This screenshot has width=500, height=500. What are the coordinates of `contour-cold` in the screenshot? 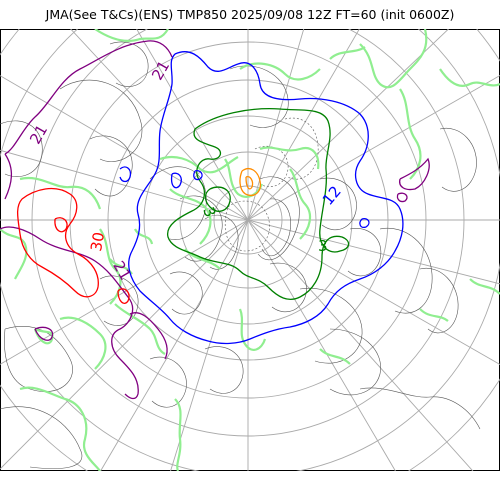 It's located at (250, 182).